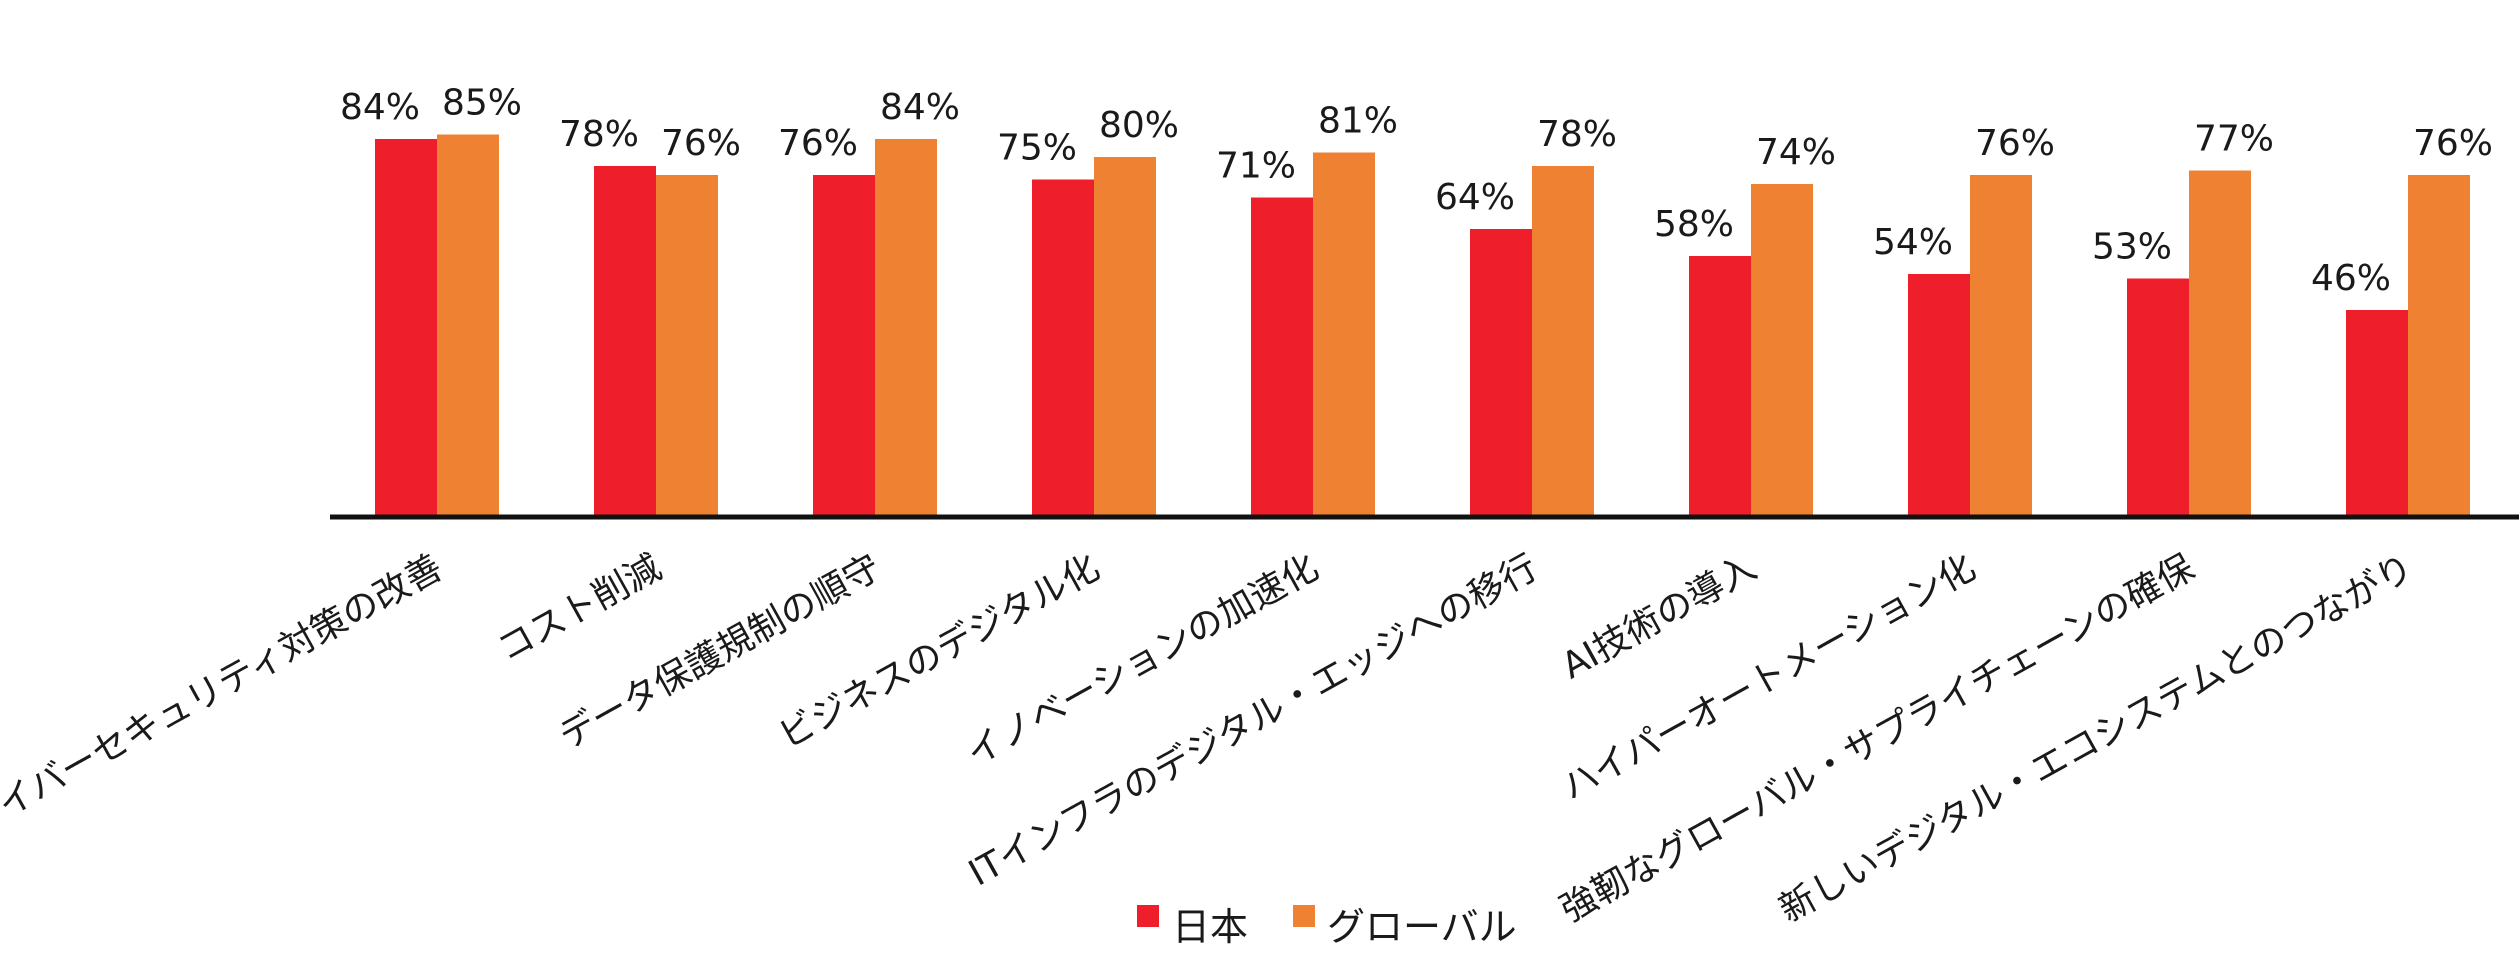 The width and height of the screenshot is (2519, 962). I want to click on value-label-global-8: 76%, so click(2015, 143).